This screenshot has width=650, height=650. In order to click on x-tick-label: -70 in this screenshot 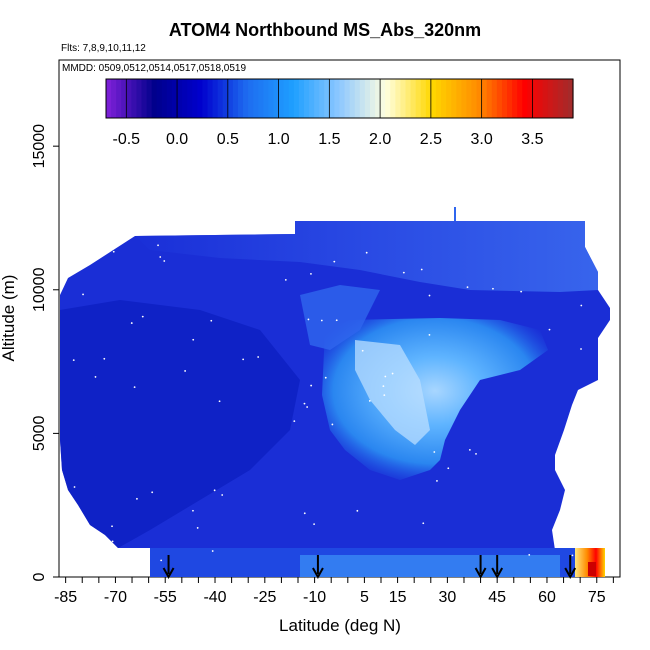, I will do `click(115, 597)`.